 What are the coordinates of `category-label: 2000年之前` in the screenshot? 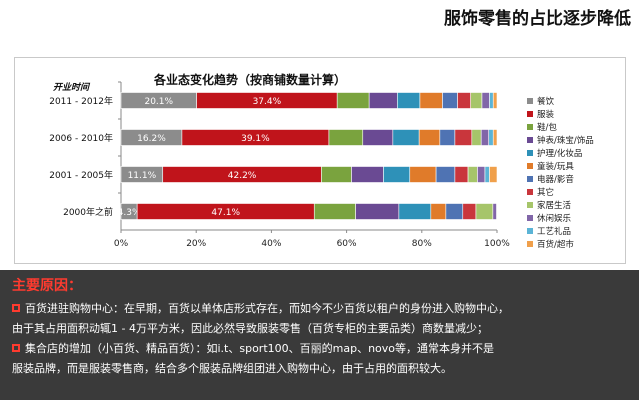 It's located at (88, 212).